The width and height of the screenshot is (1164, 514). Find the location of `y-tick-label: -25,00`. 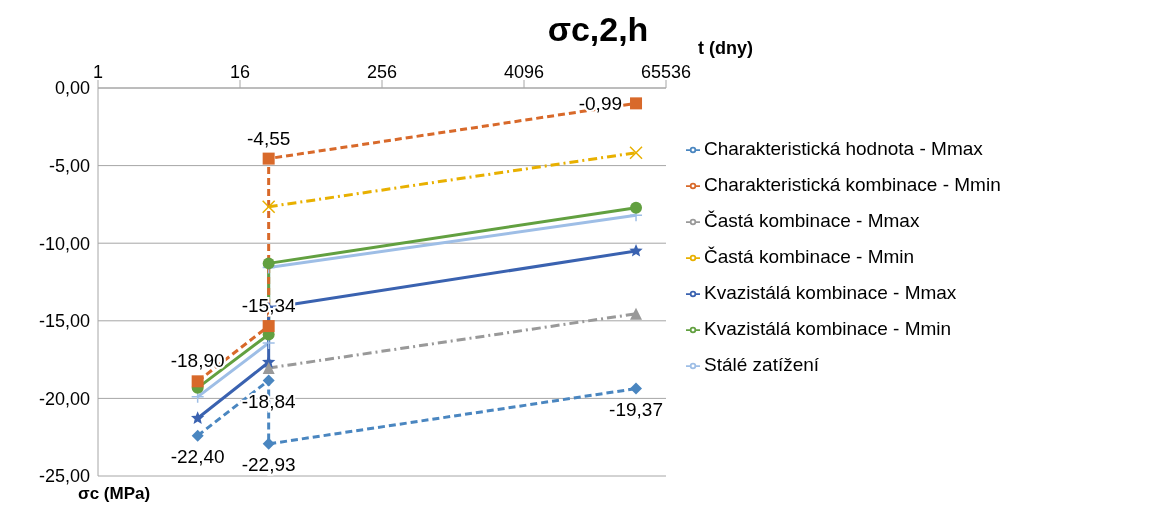

y-tick-label: -25,00 is located at coordinates (64, 476).